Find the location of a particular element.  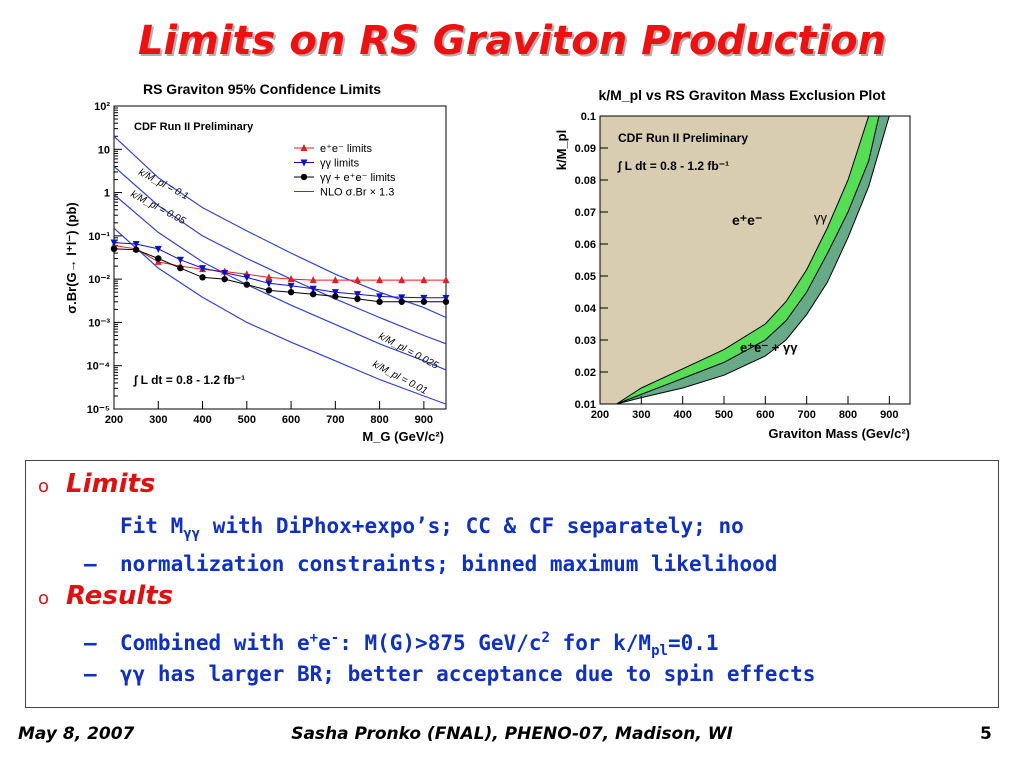

chart-title: RS Graviton 95% Confidence Limits is located at coordinates (262, 89).